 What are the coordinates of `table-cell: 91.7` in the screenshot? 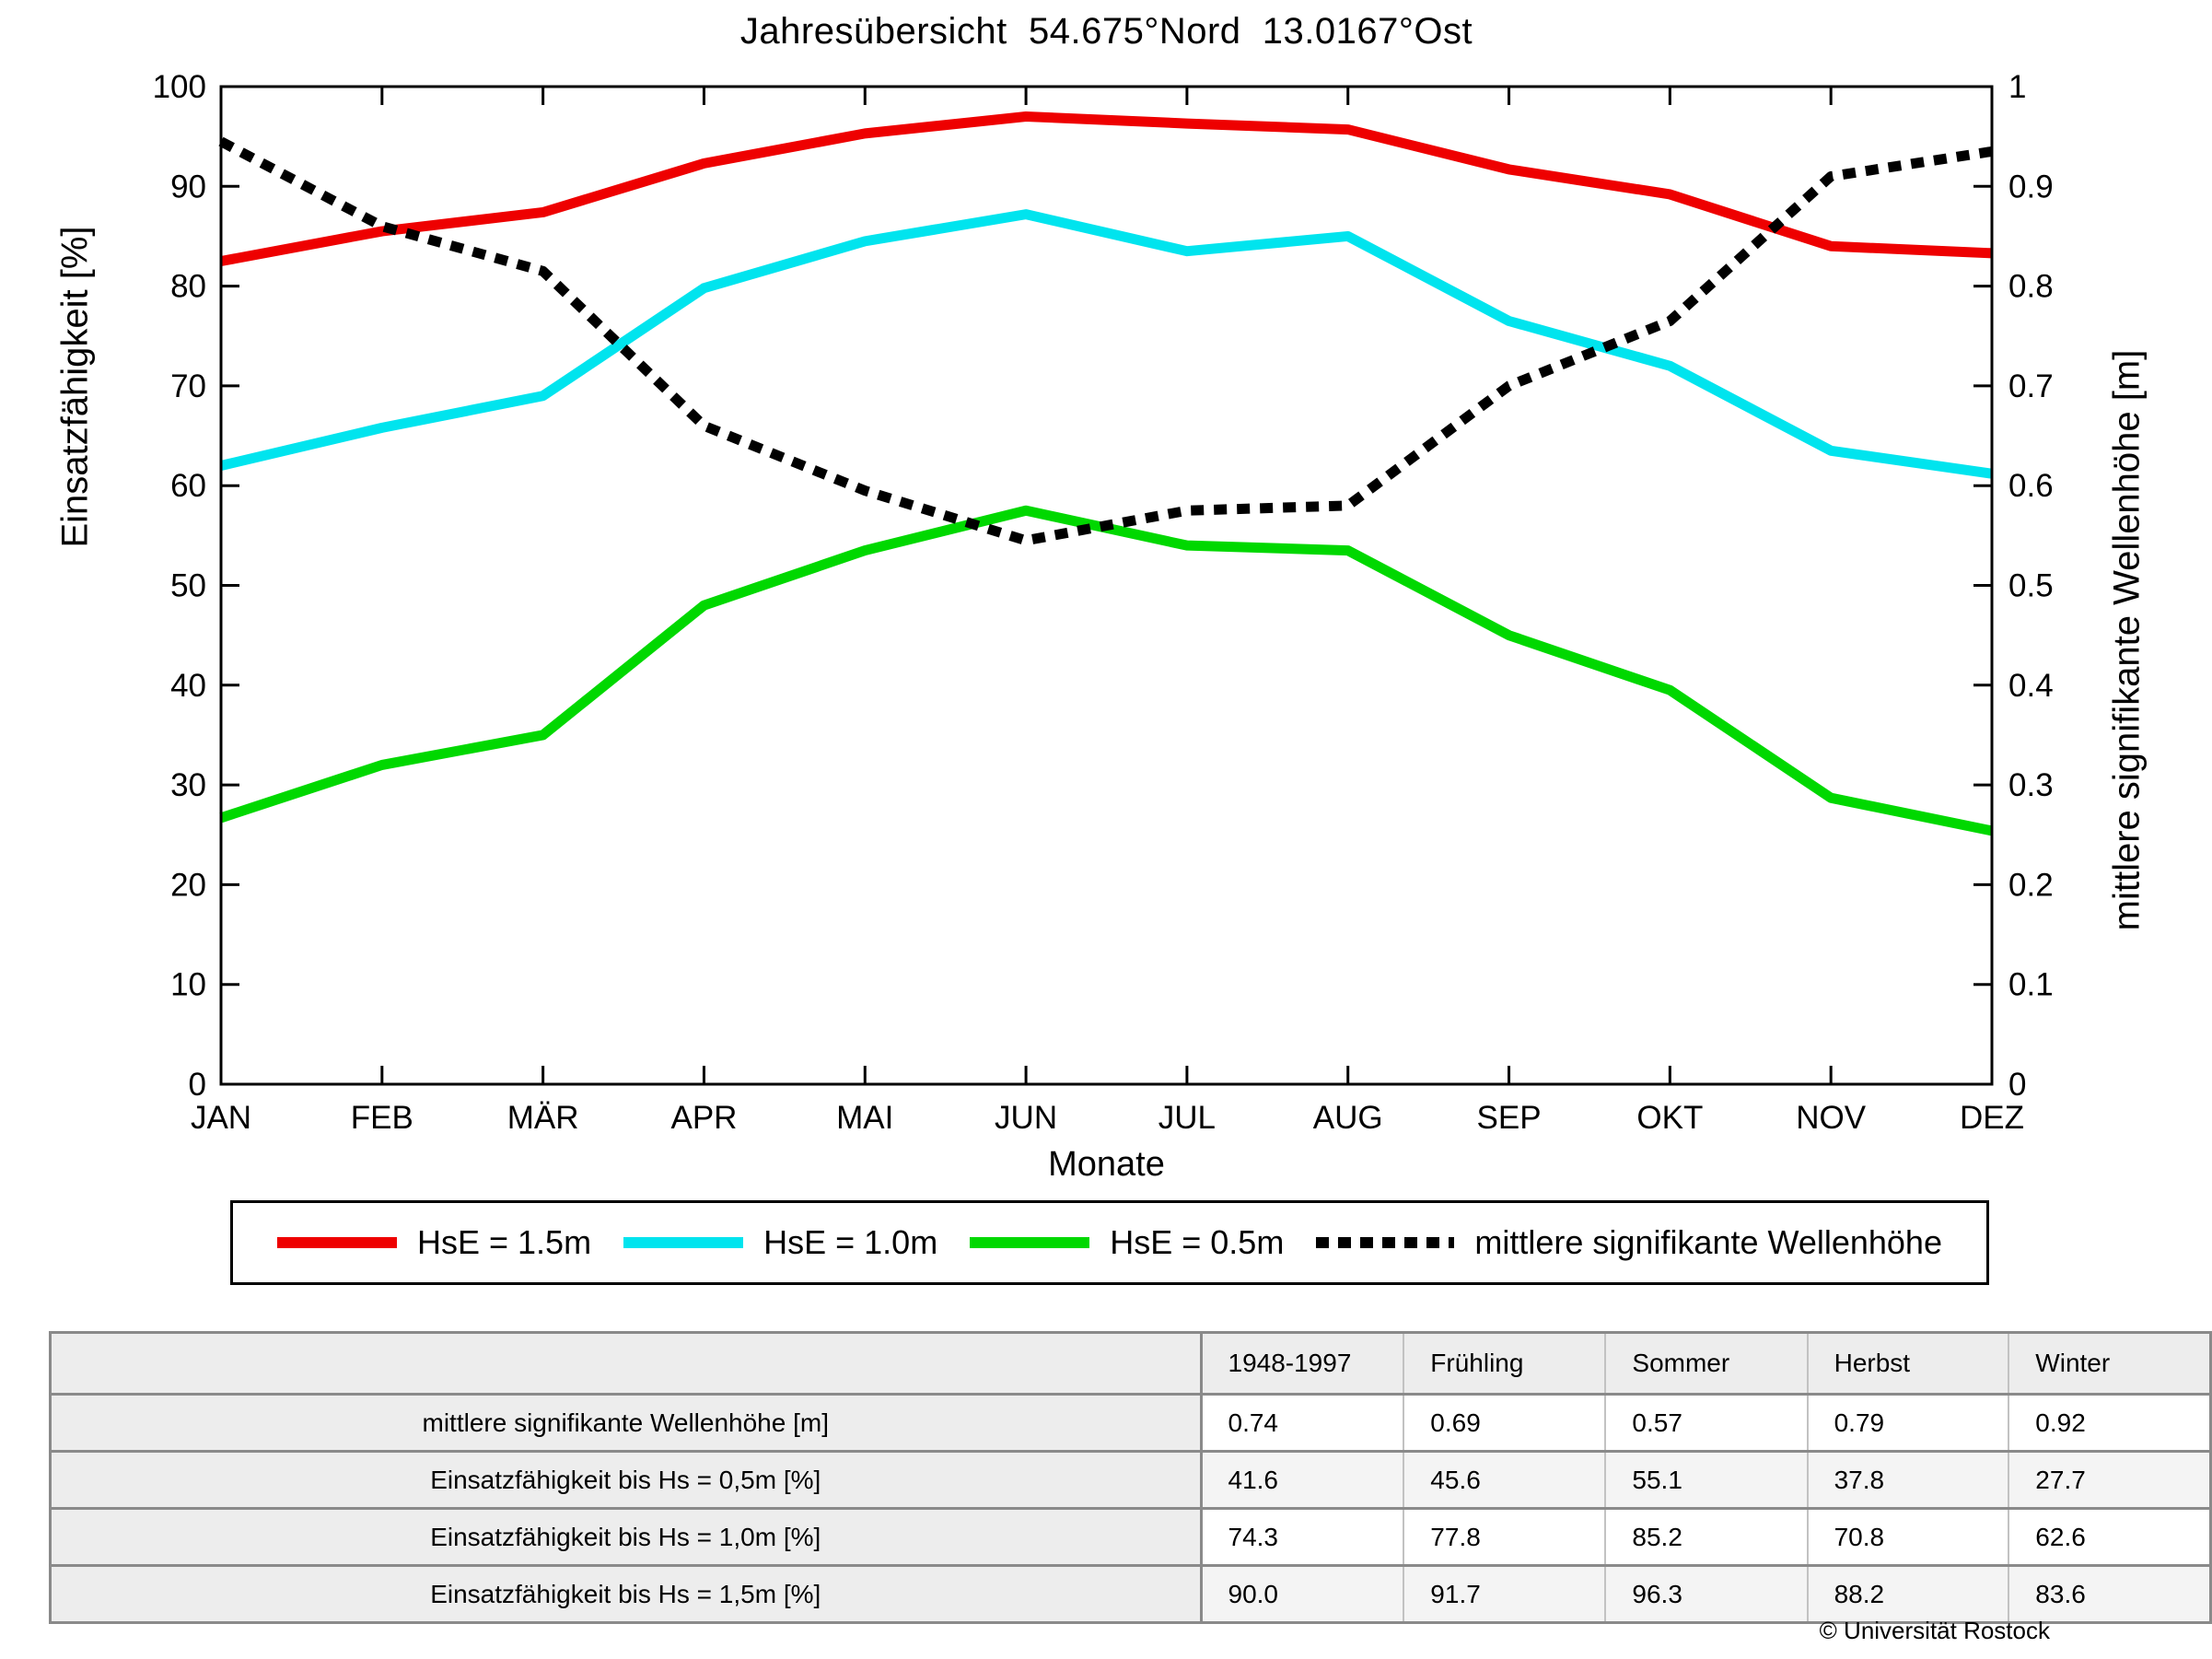 It's located at (1504, 1594).